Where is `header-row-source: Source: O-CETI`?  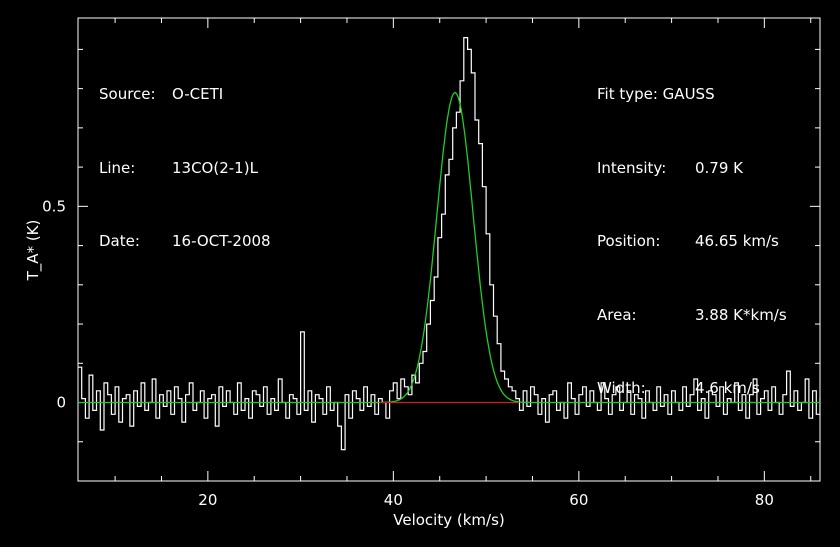
header-row-source: Source: O-CETI is located at coordinates (185, 94).